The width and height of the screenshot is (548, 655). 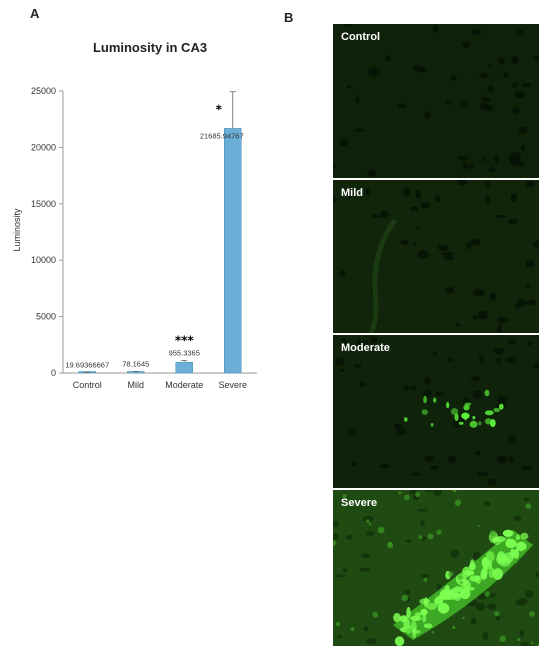 What do you see at coordinates (184, 367) in the screenshot?
I see `bar-moderate` at bounding box center [184, 367].